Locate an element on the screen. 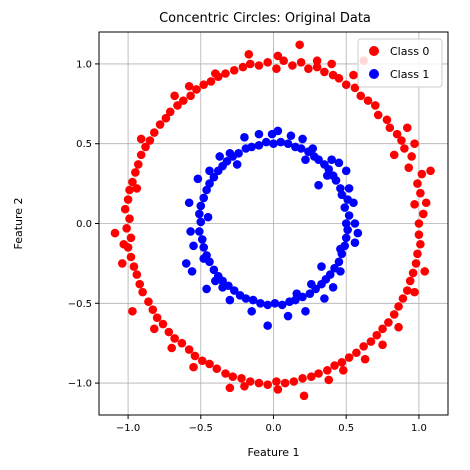 The width and height of the screenshot is (470, 470). x-tick-label: −0.5 is located at coordinates (201, 428).